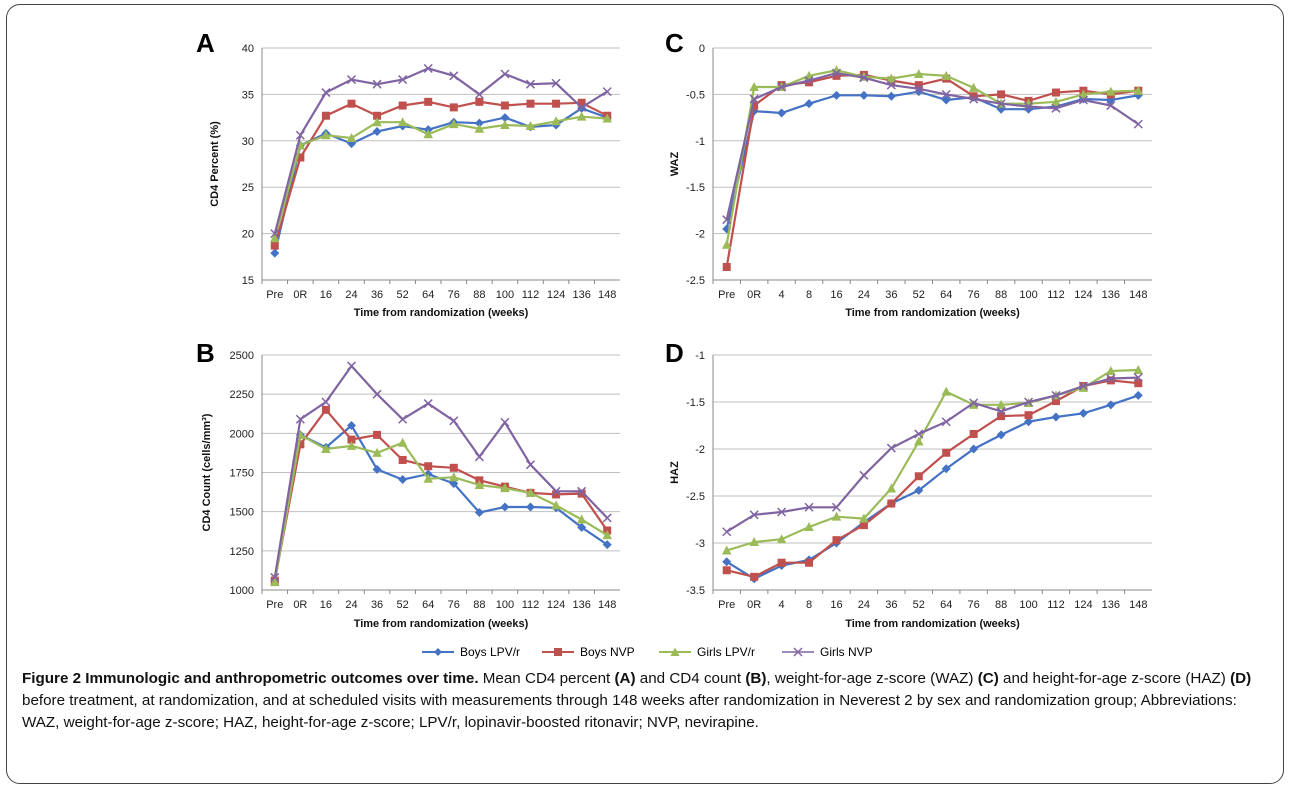 The width and height of the screenshot is (1290, 788). I want to click on panel-c-xtick-label: 0R, so click(754, 295).